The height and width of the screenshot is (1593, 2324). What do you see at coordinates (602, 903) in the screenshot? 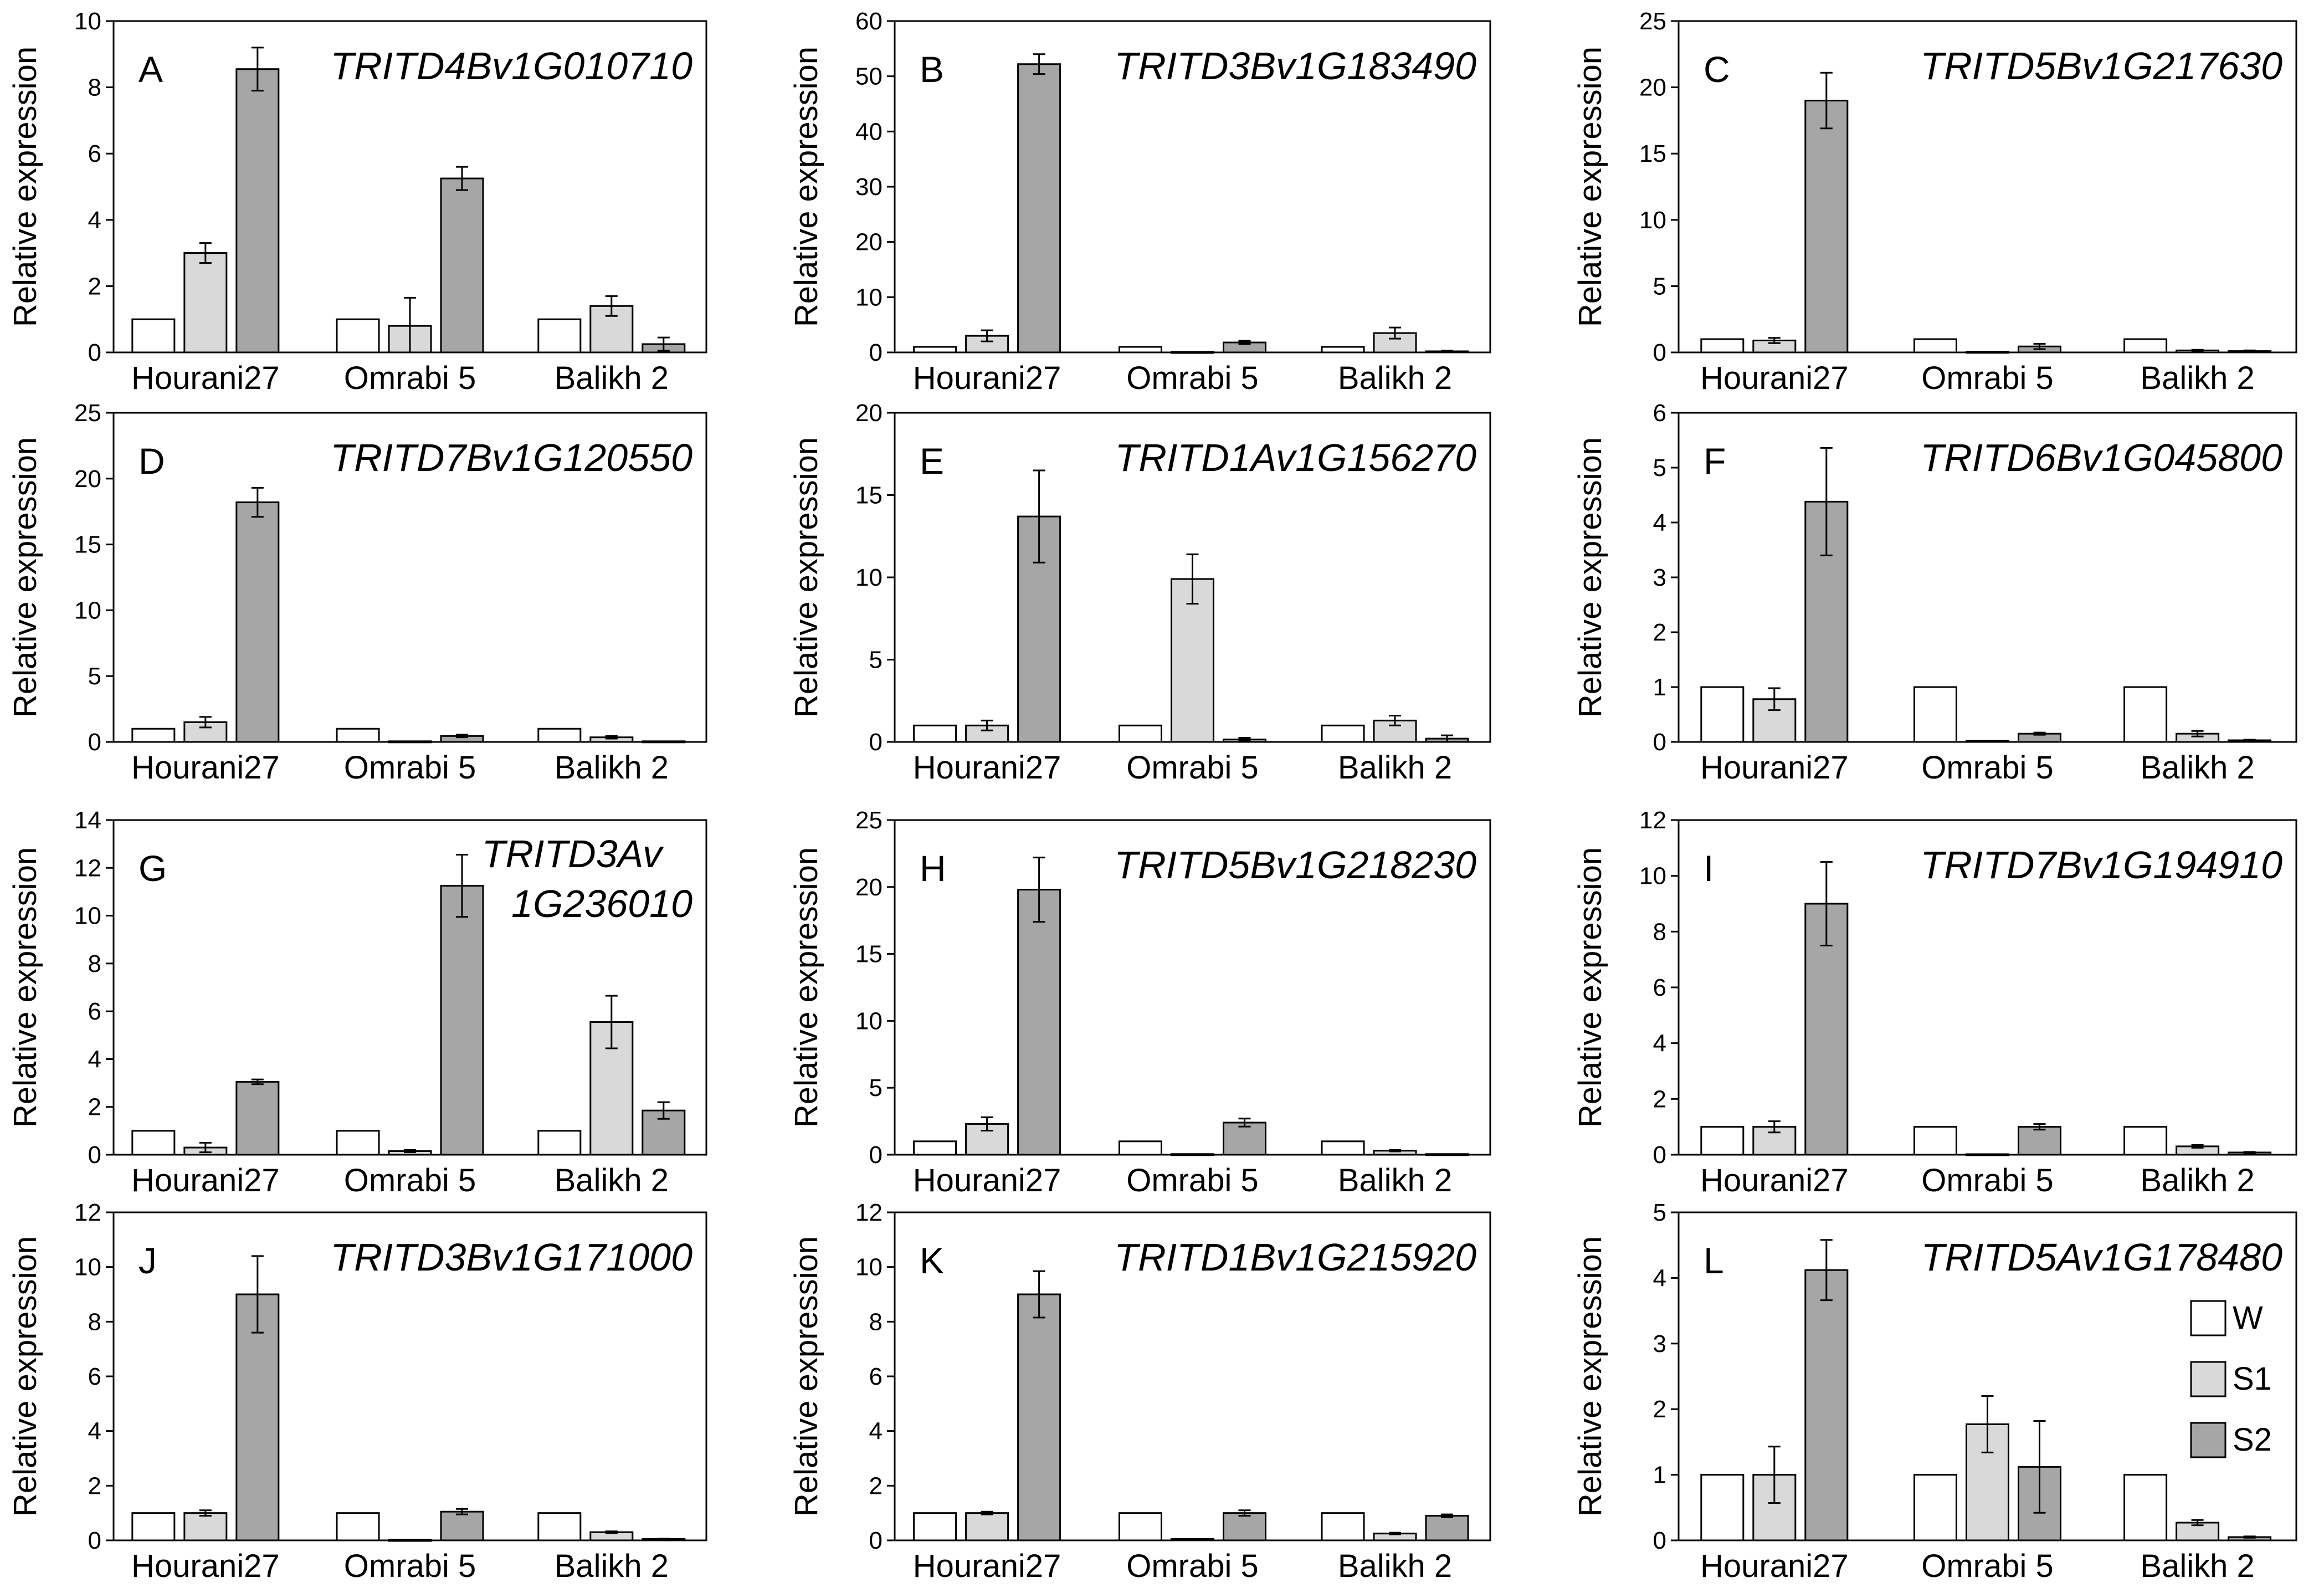
I see `gene-title-line2: 1G236010` at bounding box center [602, 903].